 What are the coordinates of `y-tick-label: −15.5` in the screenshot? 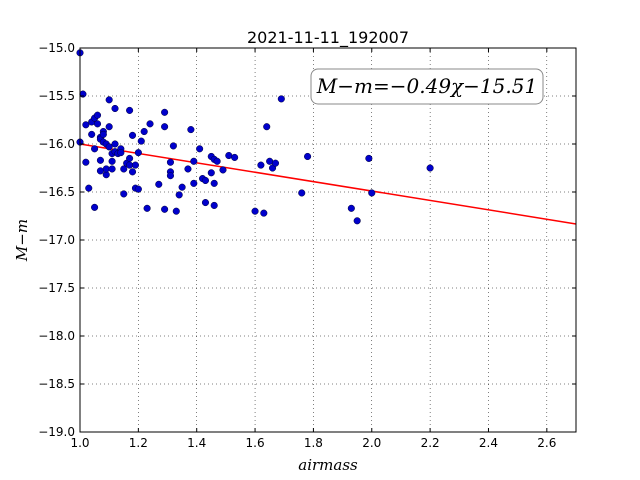 It's located at (56, 96).